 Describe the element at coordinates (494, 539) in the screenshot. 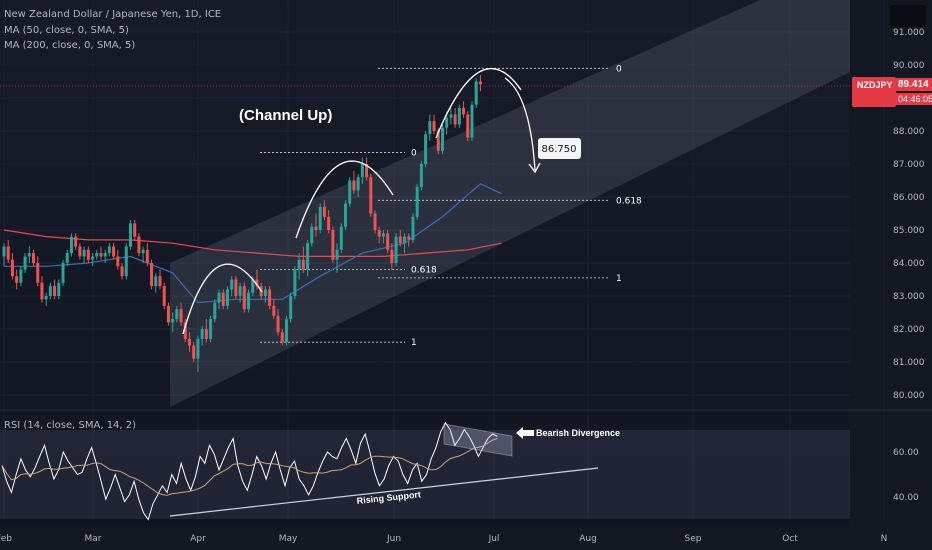

I see `time-tick-label: Jul` at that location.